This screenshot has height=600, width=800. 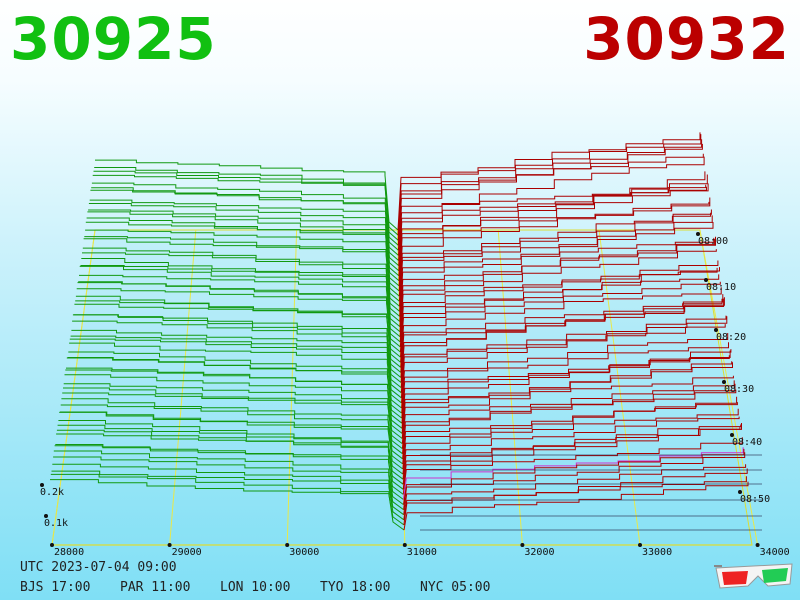 What do you see at coordinates (98, 567) in the screenshot?
I see `utc-clock: UTC 2023-07-04 09:00` at bounding box center [98, 567].